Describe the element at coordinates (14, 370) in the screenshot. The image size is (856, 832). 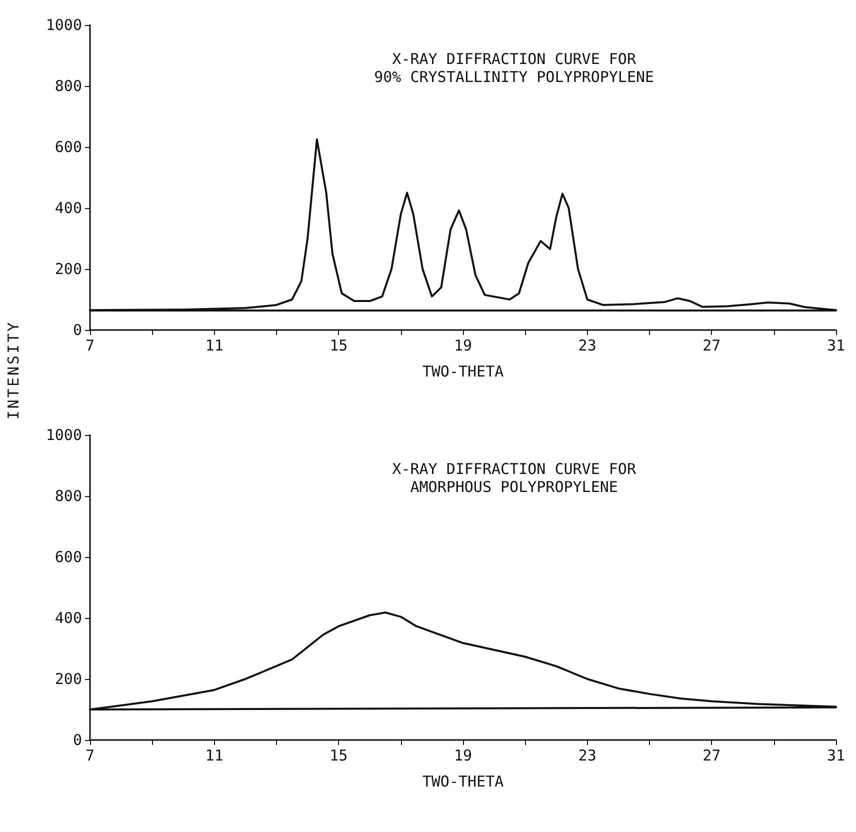
I see `y-axis-title: INTENSITY` at that location.